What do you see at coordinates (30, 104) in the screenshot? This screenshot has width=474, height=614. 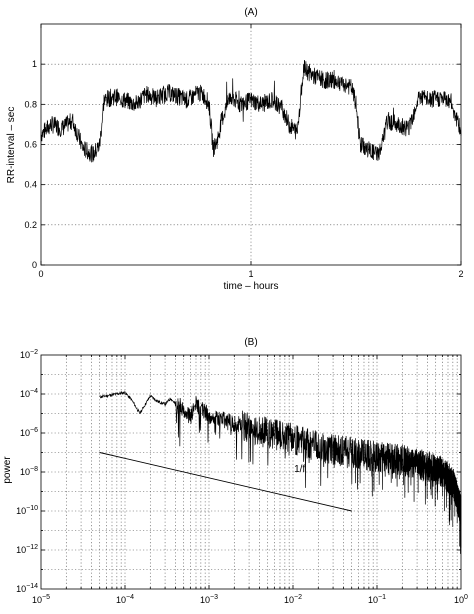 I see `chart-a-y-tick-label: 0.8` at bounding box center [30, 104].